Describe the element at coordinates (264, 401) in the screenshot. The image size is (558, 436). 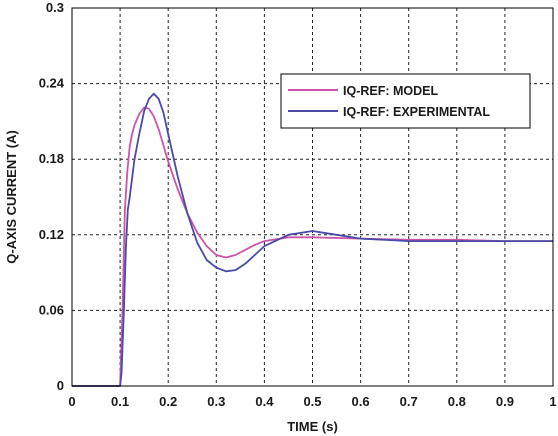
I see `x-tick-label: 0.4` at that location.